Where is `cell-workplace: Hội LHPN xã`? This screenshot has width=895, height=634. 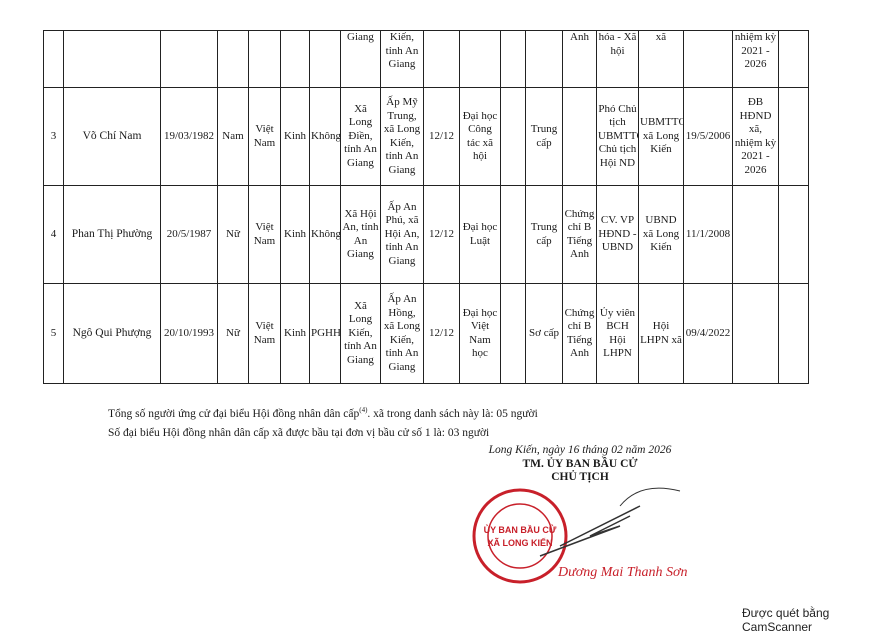
cell-workplace: Hội LHPN xã is located at coordinates (661, 333).